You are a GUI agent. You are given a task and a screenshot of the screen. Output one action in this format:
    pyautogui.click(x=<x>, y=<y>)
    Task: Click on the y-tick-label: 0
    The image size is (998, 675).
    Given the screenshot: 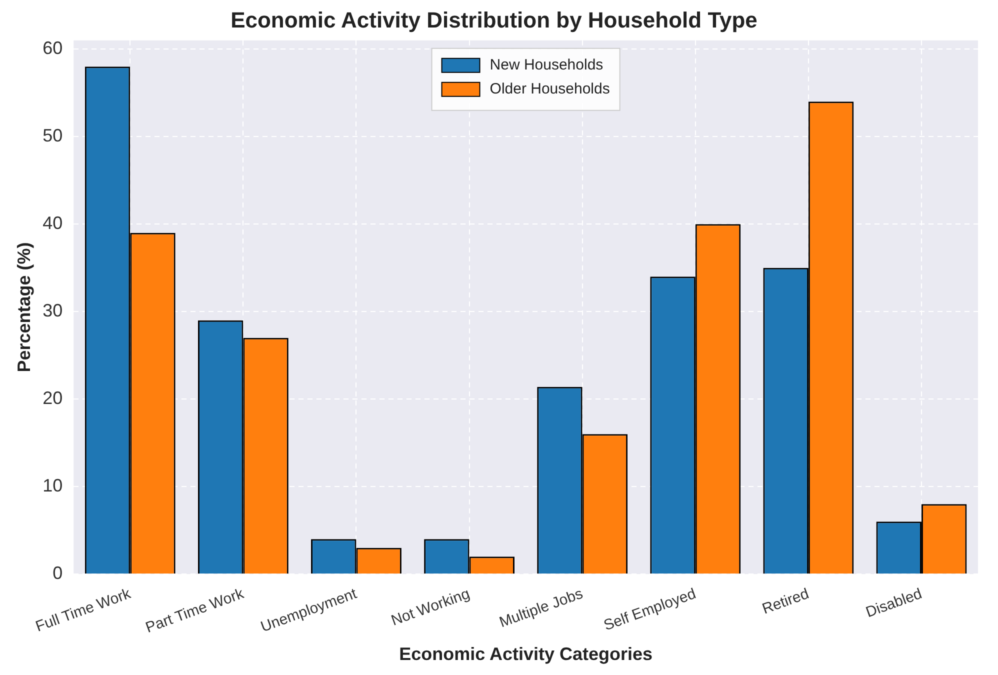 What is the action you would take?
    pyautogui.click(x=57, y=573)
    